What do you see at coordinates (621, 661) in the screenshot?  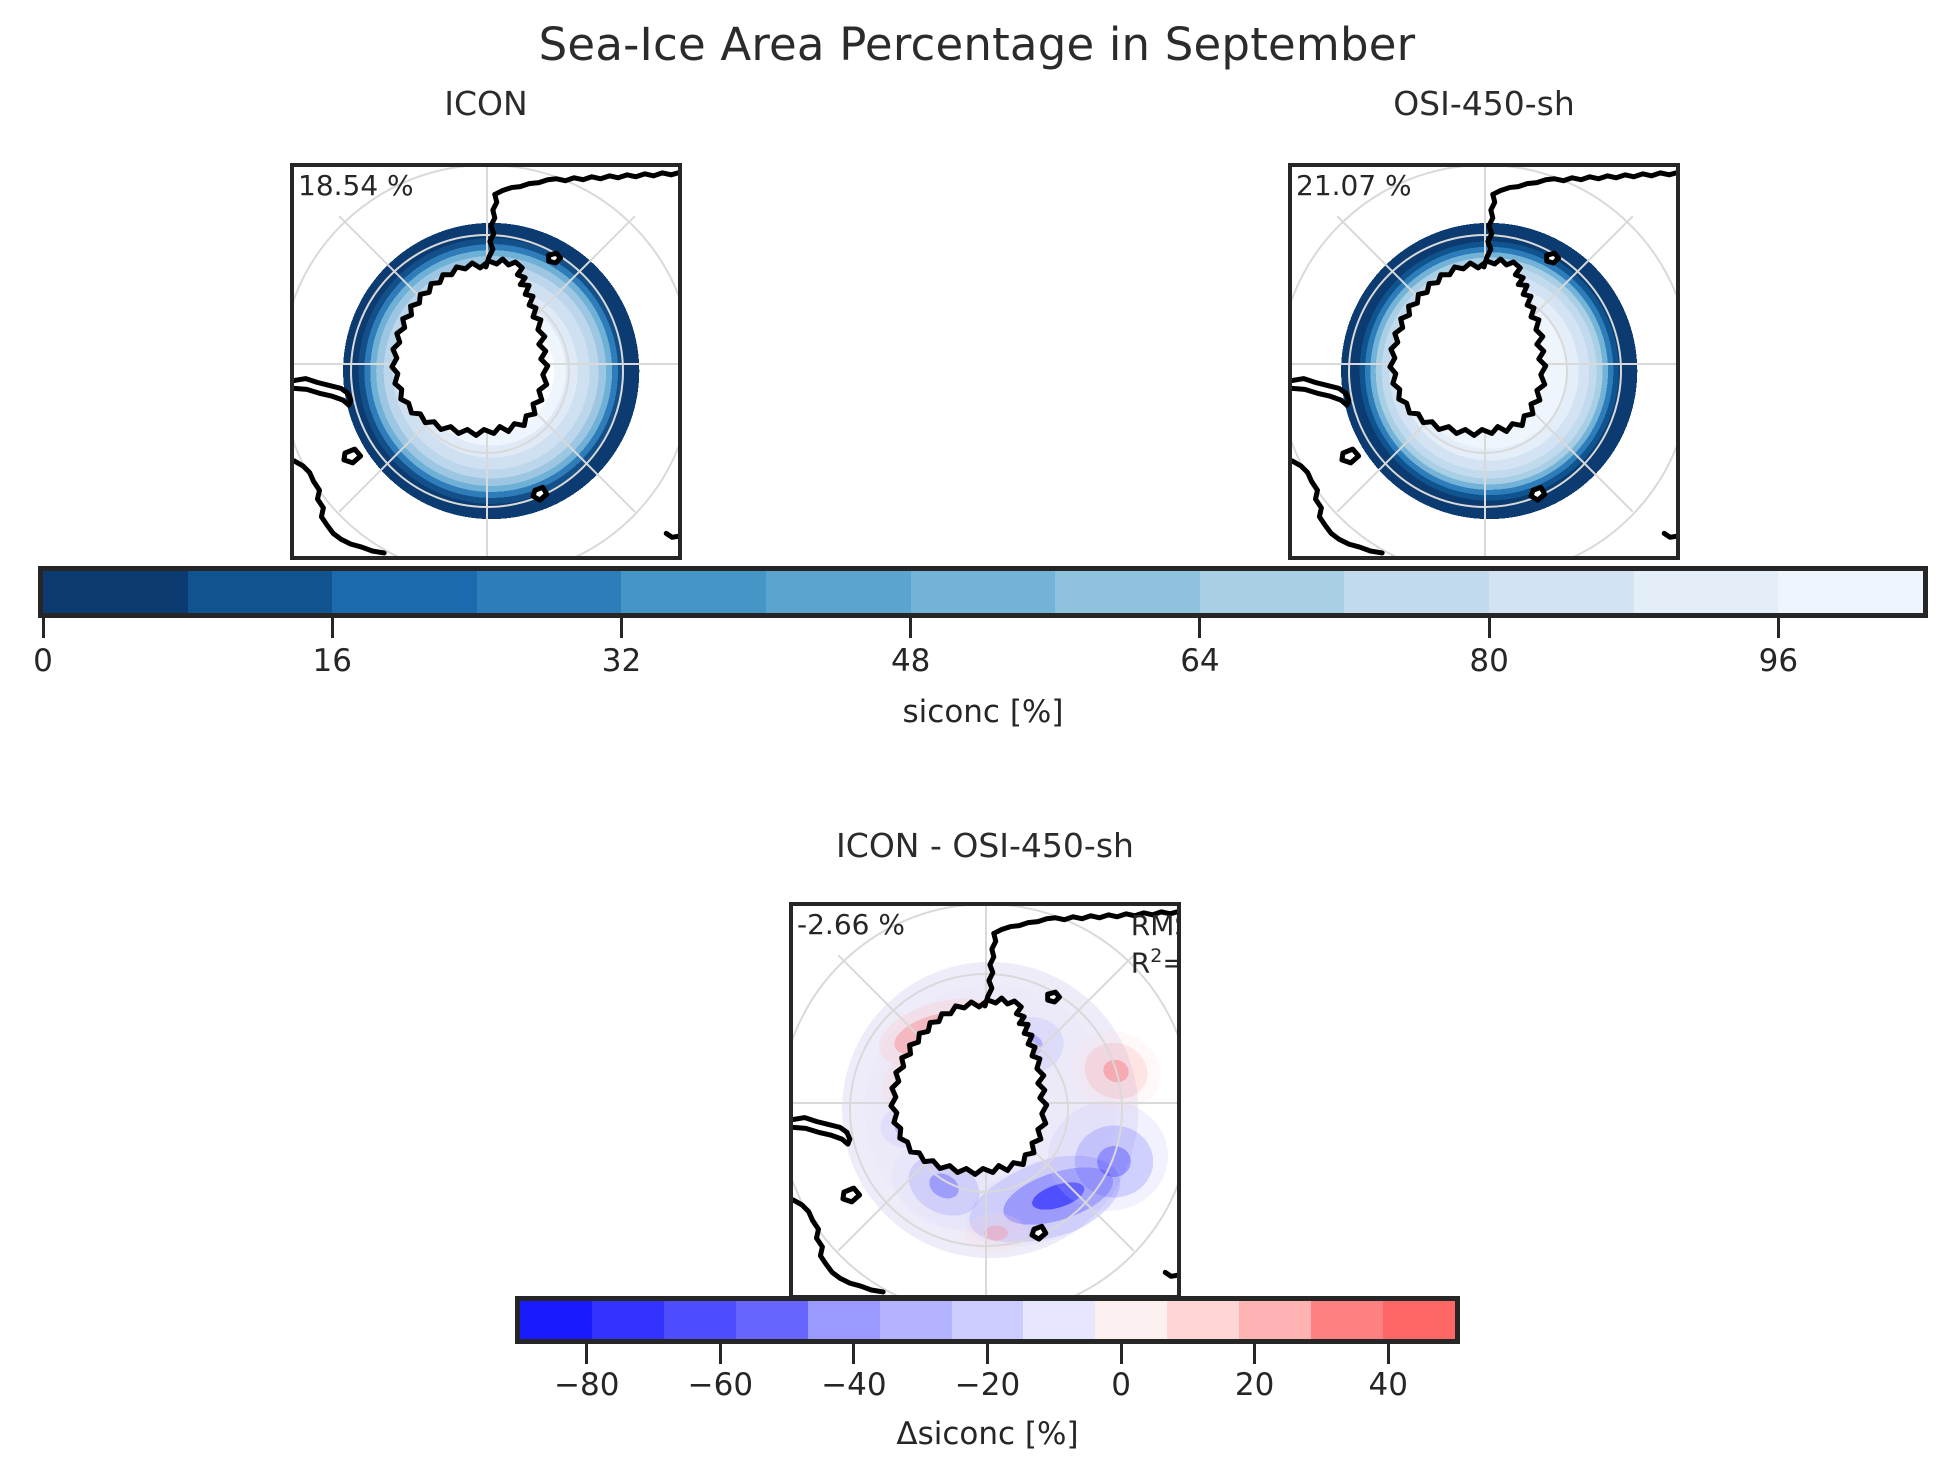 I see `colorbar-tick-label-2: 32` at bounding box center [621, 661].